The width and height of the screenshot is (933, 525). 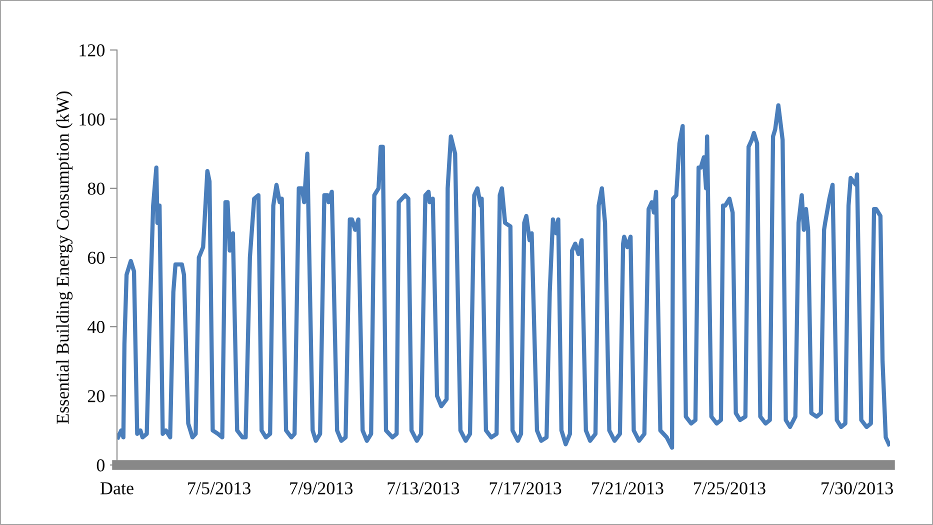 I want to click on x-tick-label: 7/17/2013, so click(x=526, y=488).